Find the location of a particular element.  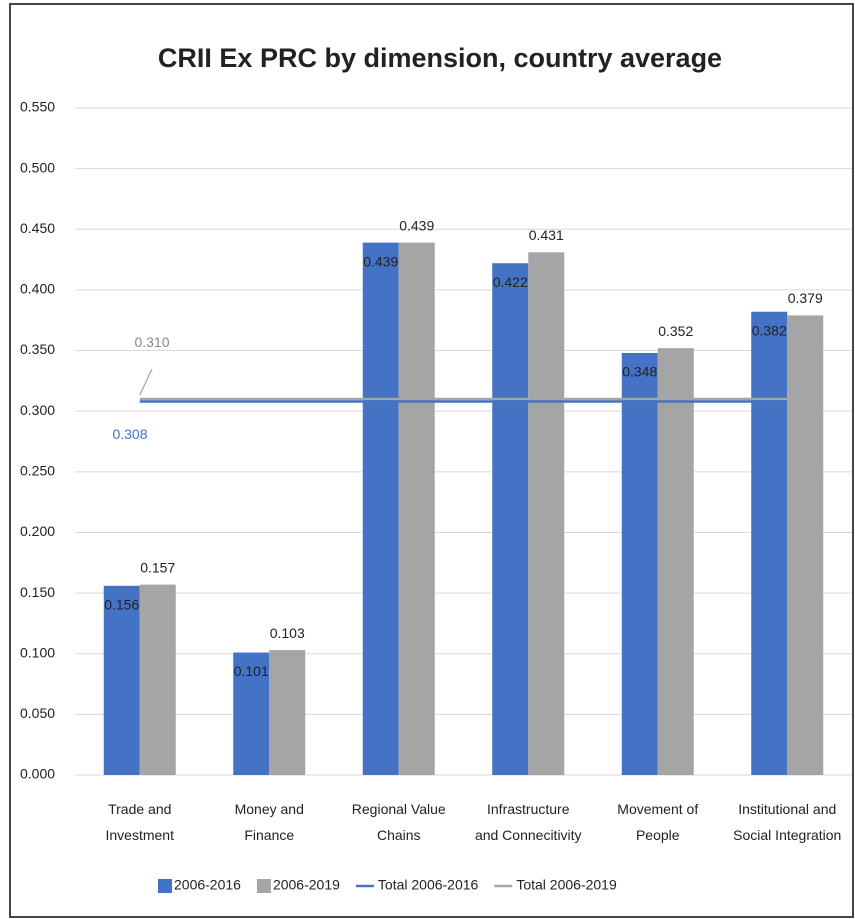

data-label: 0.422 is located at coordinates (510, 282).